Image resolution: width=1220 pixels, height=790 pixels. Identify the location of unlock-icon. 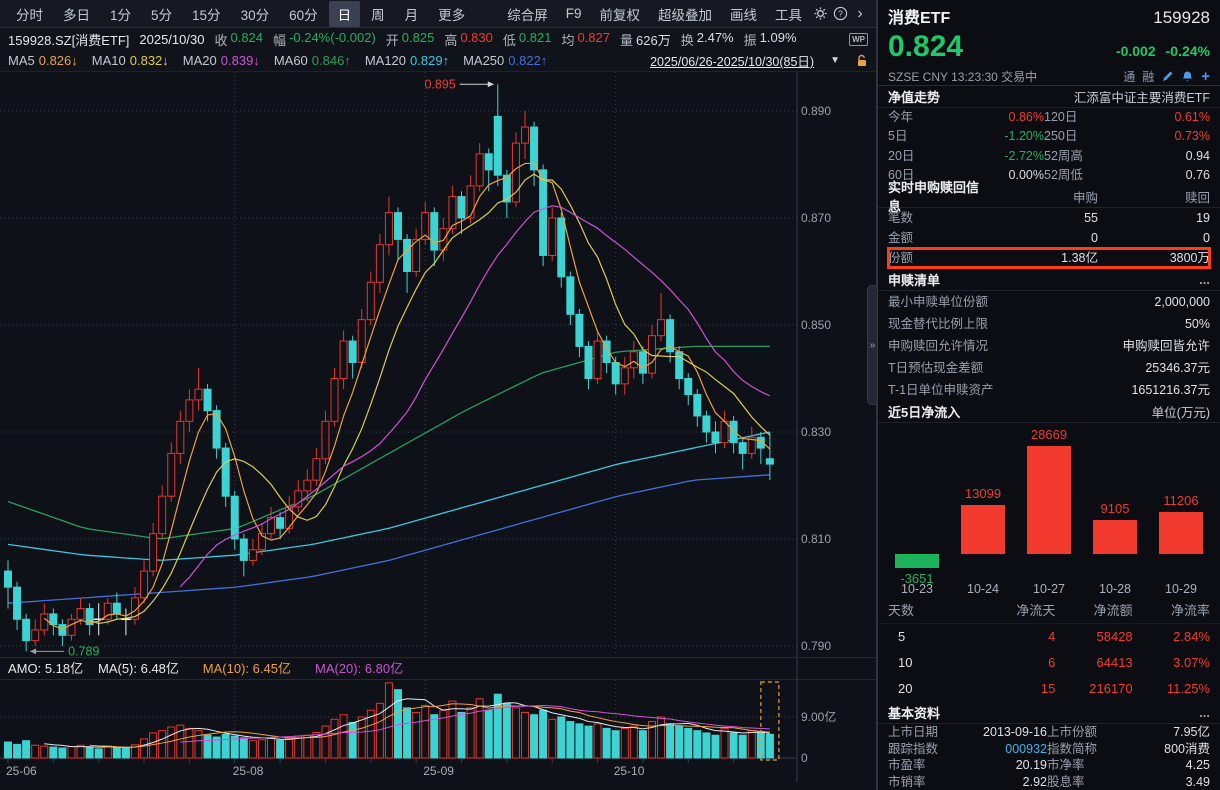
(862, 60).